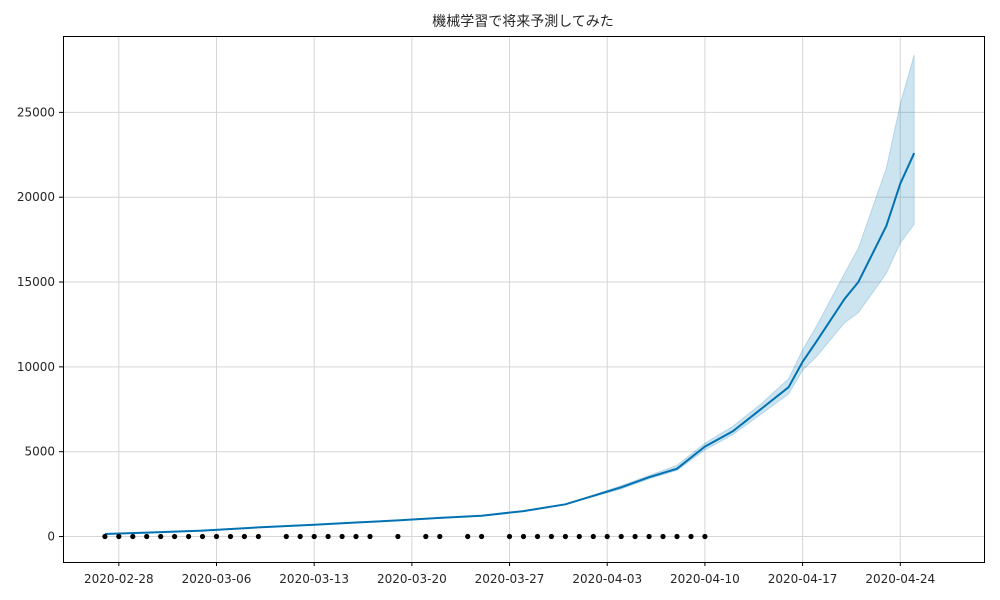 This screenshot has height=600, width=1000. I want to click on x-tick-label: 2020-04-17, so click(803, 579).